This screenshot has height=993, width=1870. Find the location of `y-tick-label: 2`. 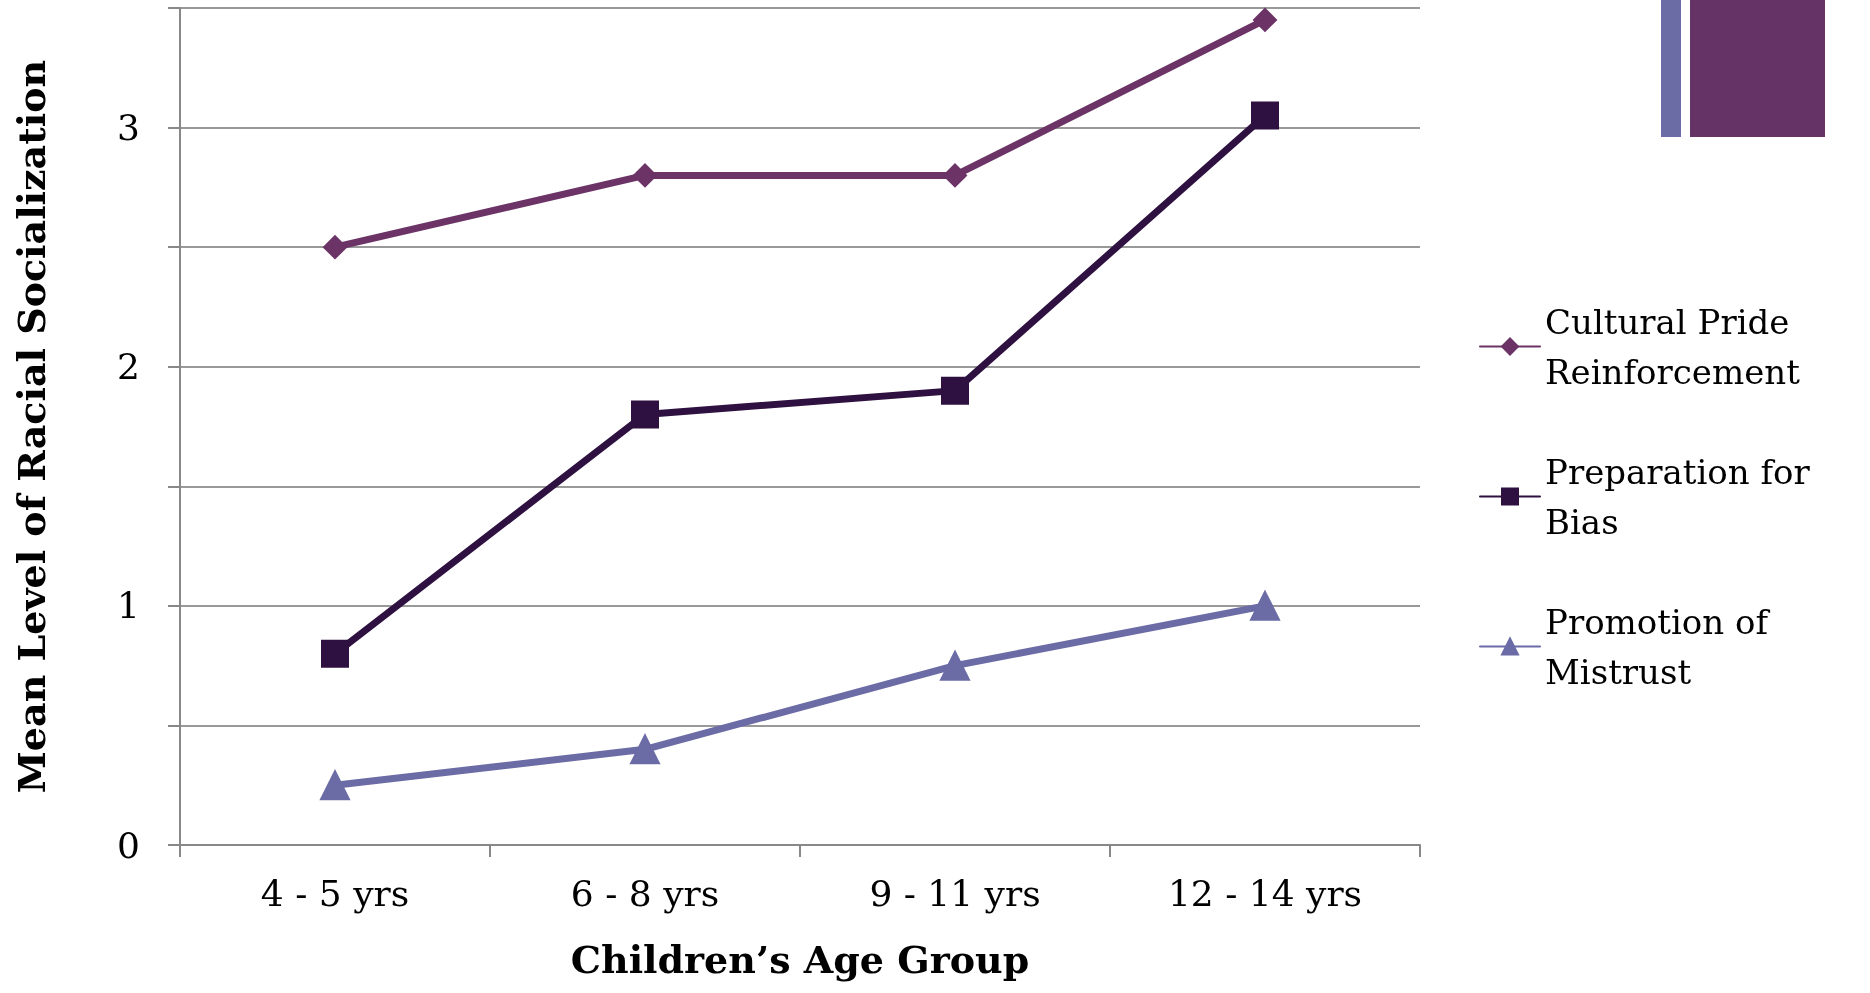

y-tick-label: 2 is located at coordinates (128, 367).